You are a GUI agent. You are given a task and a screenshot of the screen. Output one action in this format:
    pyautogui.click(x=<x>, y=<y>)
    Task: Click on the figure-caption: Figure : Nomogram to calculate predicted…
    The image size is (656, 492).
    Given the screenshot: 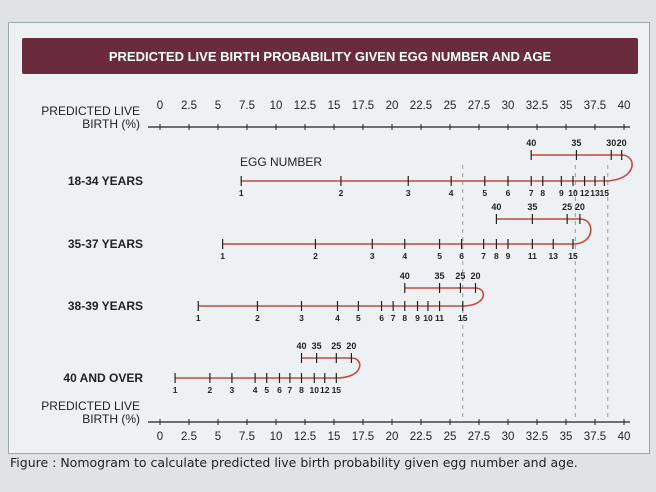 What is the action you would take?
    pyautogui.click(x=294, y=462)
    